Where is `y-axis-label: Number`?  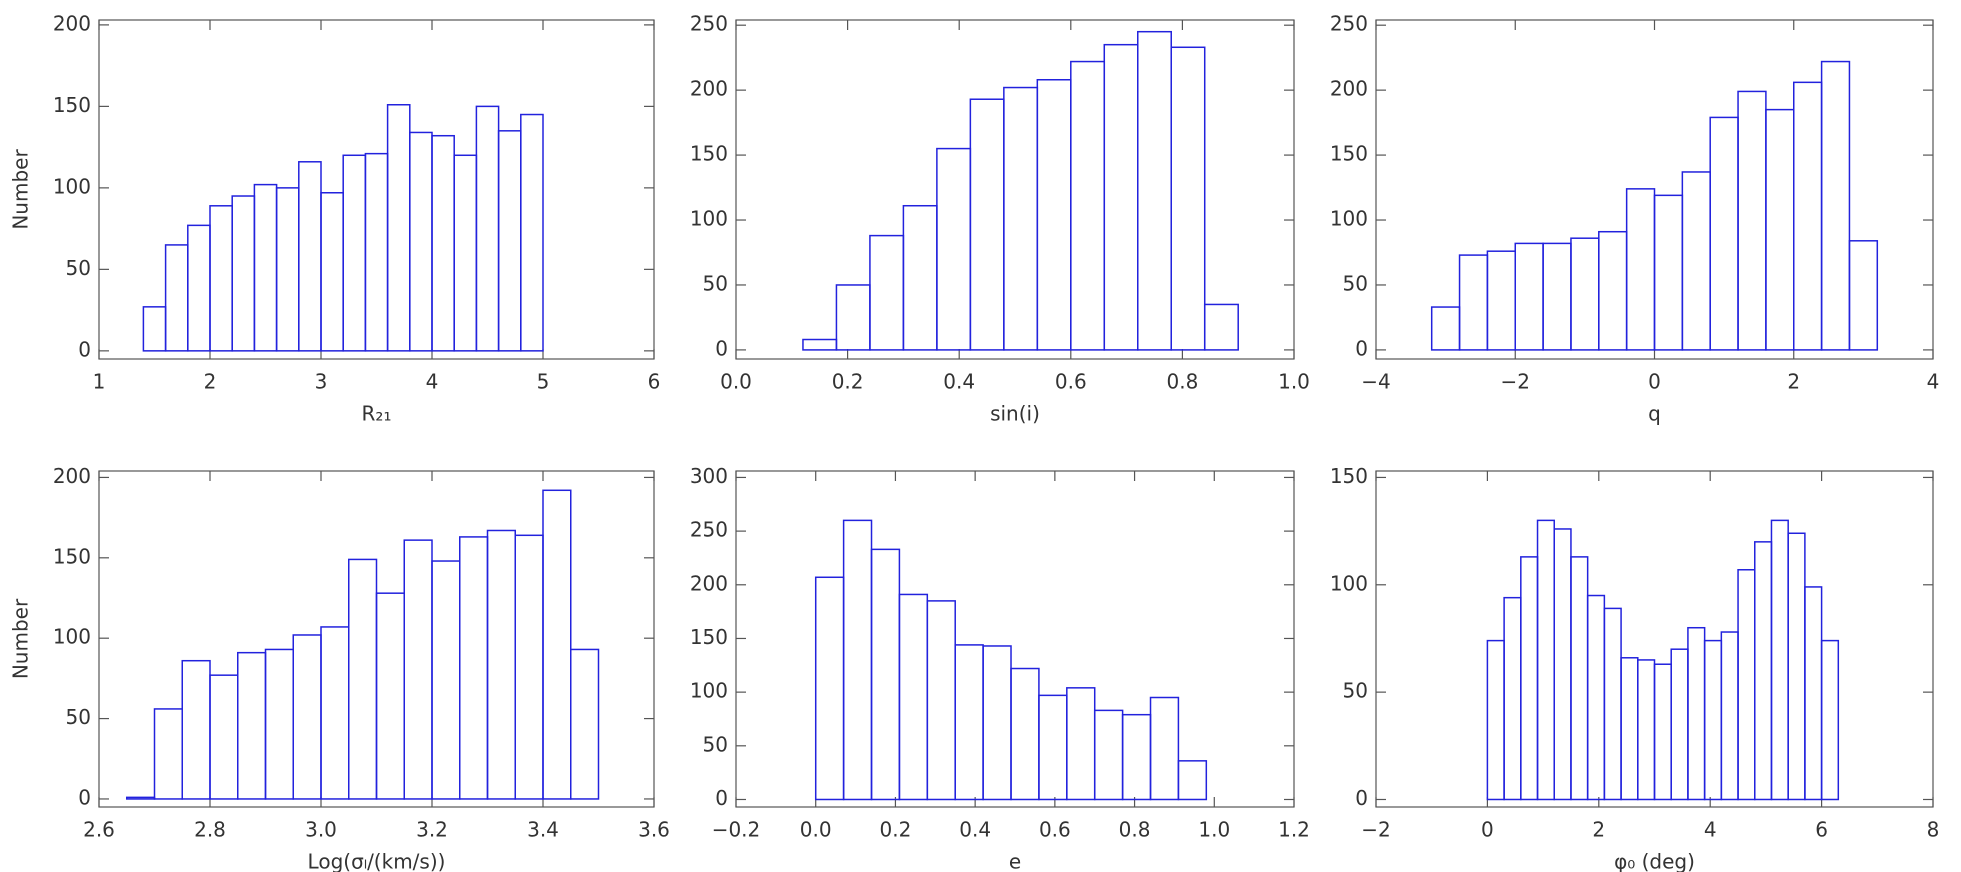
y-axis-label: Number is located at coordinates (21, 189).